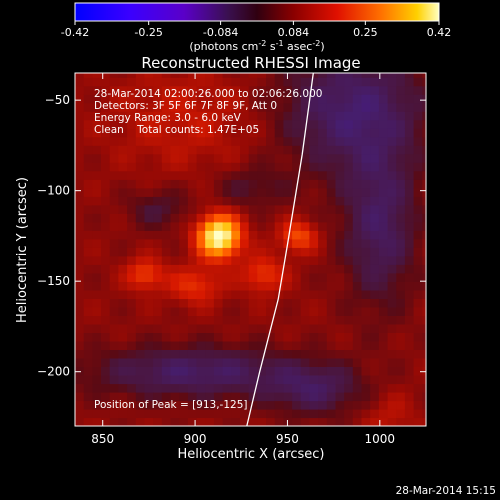 The image size is (500, 500). Describe the element at coordinates (251, 454) in the screenshot. I see `x-axis-label: Heliocentric X (arcsec)` at that location.